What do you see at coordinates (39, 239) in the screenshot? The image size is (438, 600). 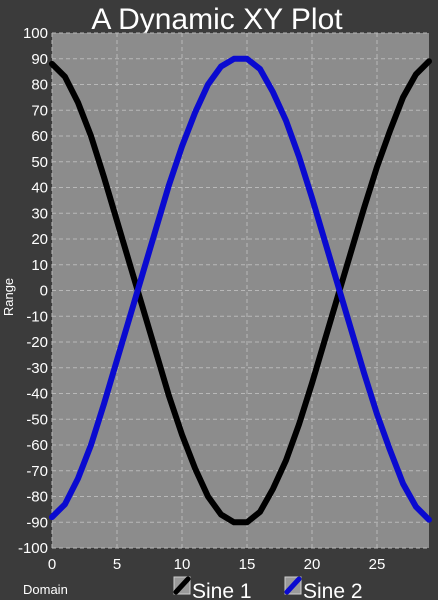 I see `y-tick-label: 20` at bounding box center [39, 239].